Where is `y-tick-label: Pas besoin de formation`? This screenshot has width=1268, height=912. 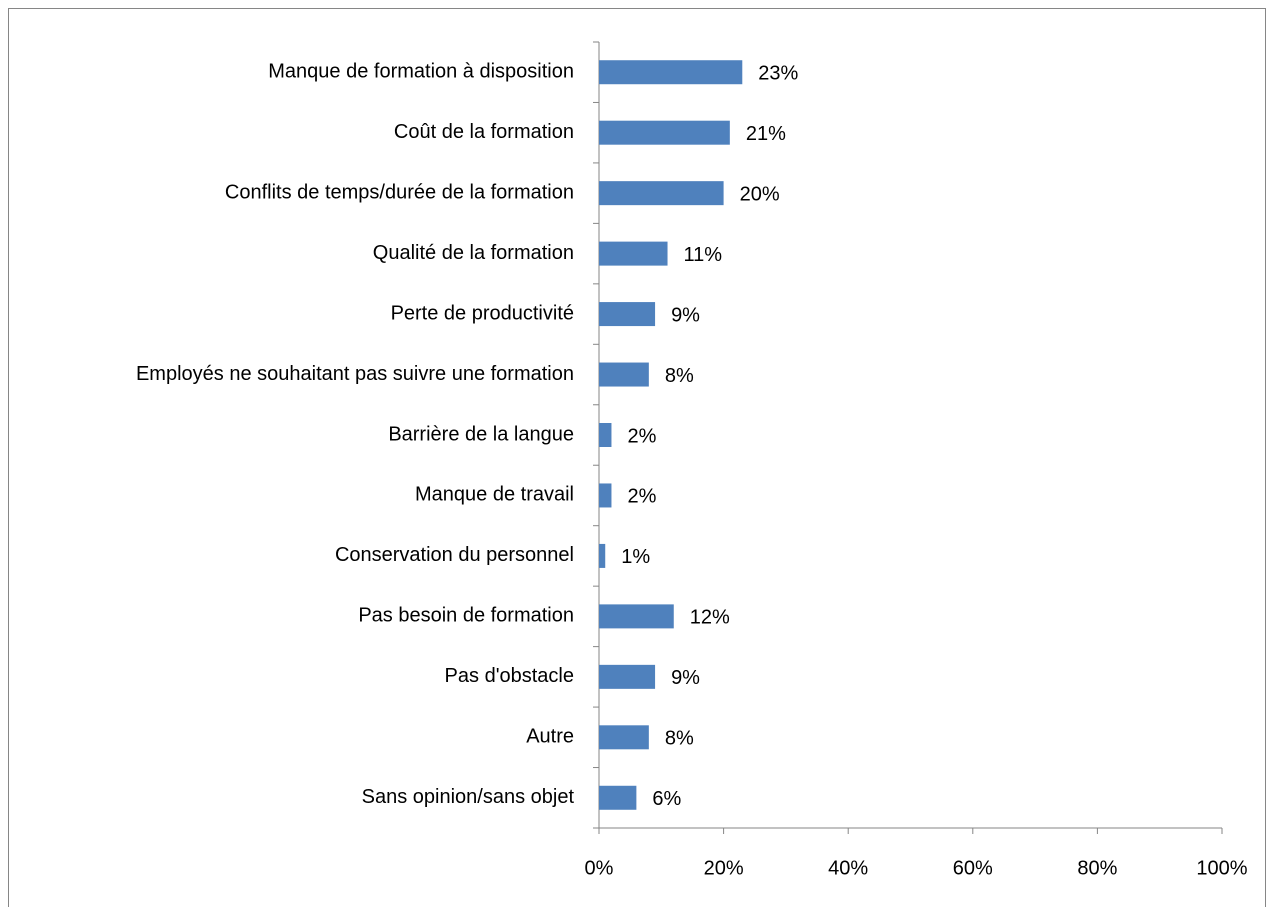 y-tick-label: Pas besoin de formation is located at coordinates (466, 616).